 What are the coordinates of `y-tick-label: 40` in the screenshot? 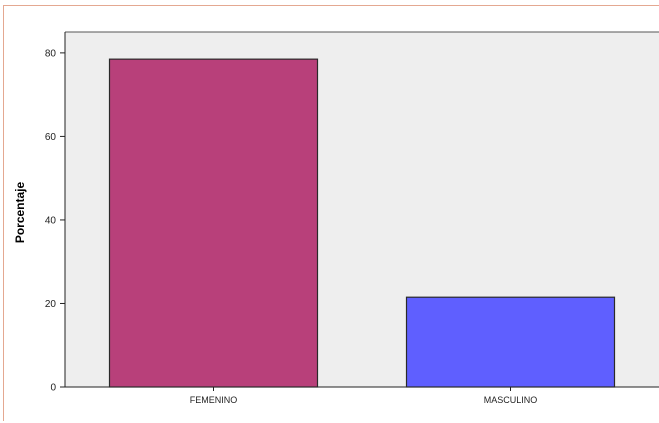 It's located at (51, 220).